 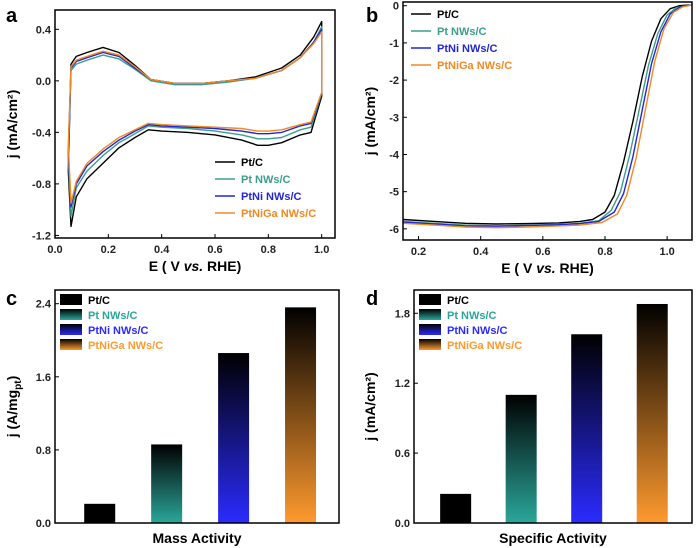 I want to click on x-tick-label: 1.0, so click(x=321, y=250).